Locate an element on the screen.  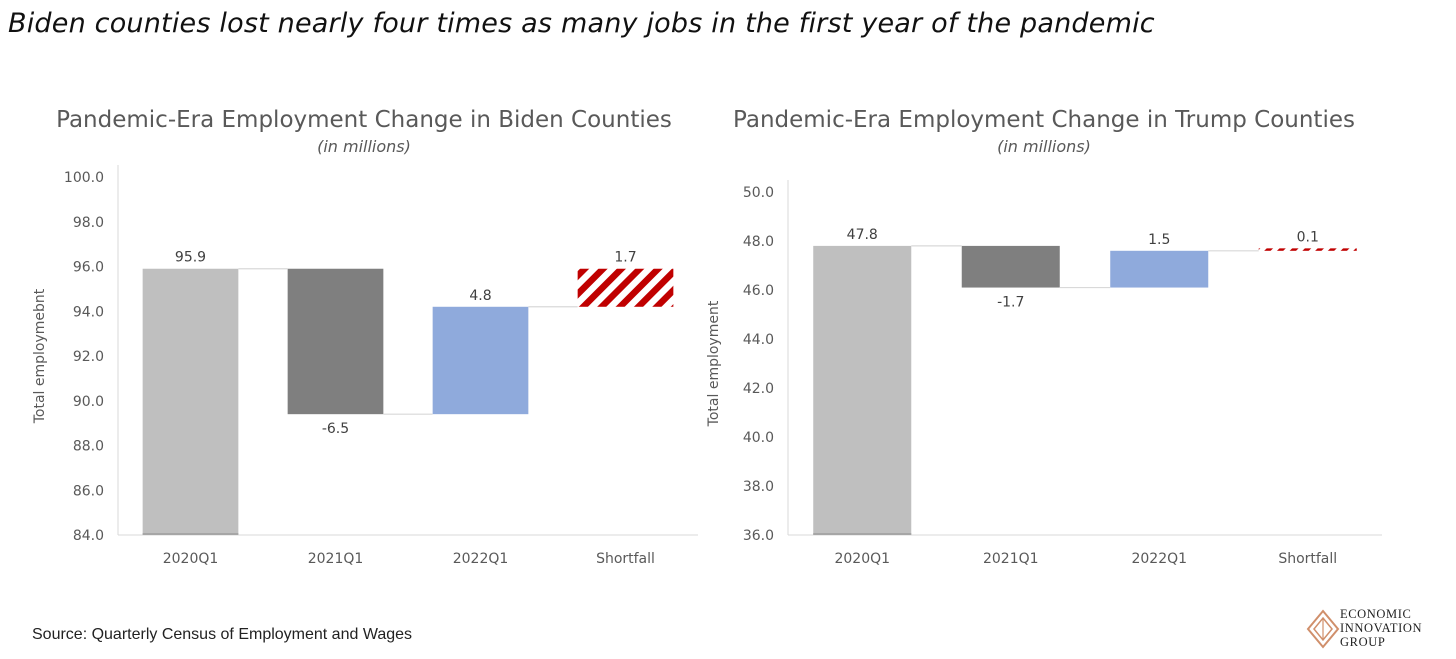
logo-line-3: GROUP is located at coordinates (1363, 642).